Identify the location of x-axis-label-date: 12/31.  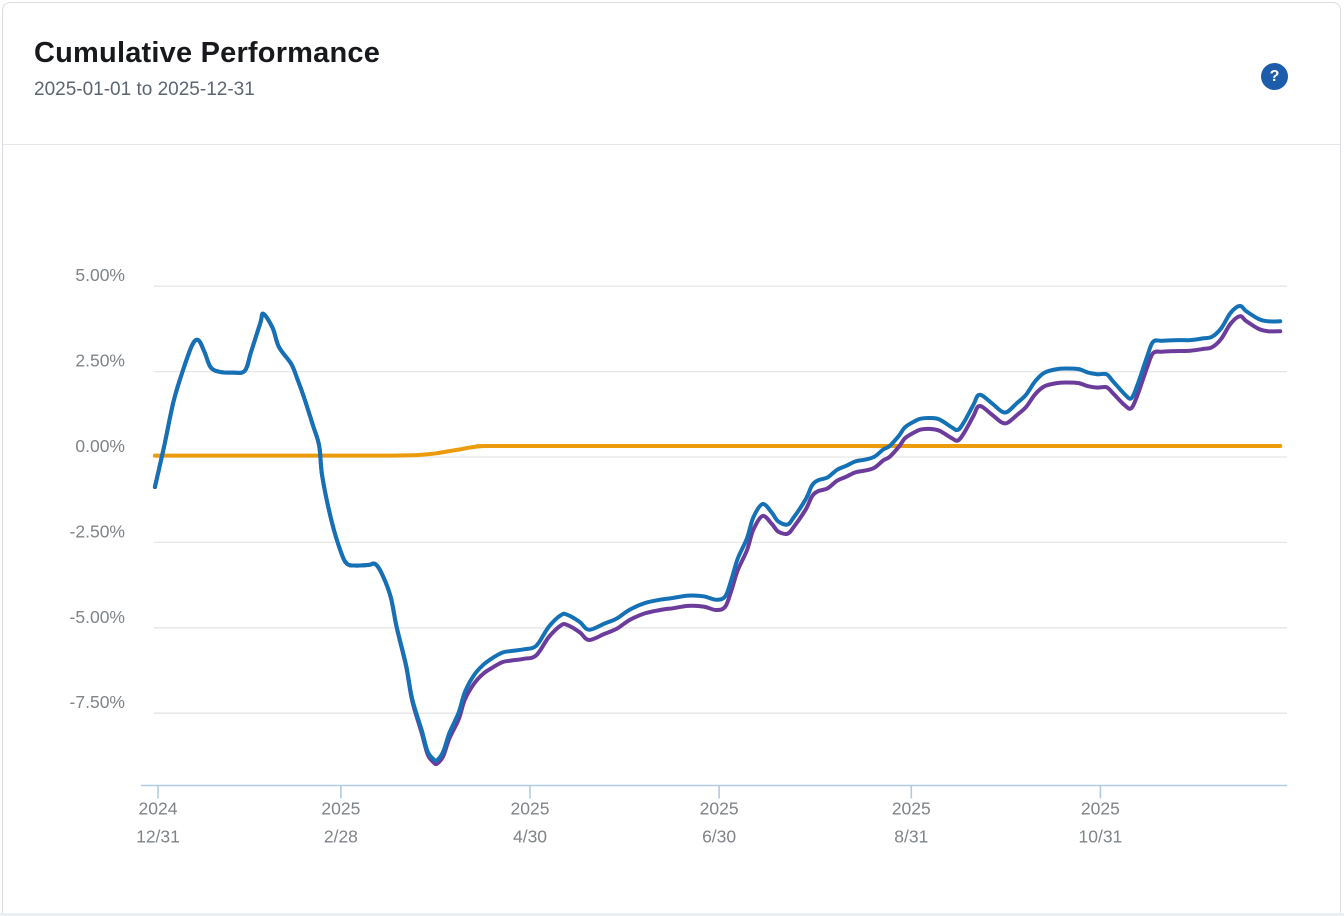
(158, 837).